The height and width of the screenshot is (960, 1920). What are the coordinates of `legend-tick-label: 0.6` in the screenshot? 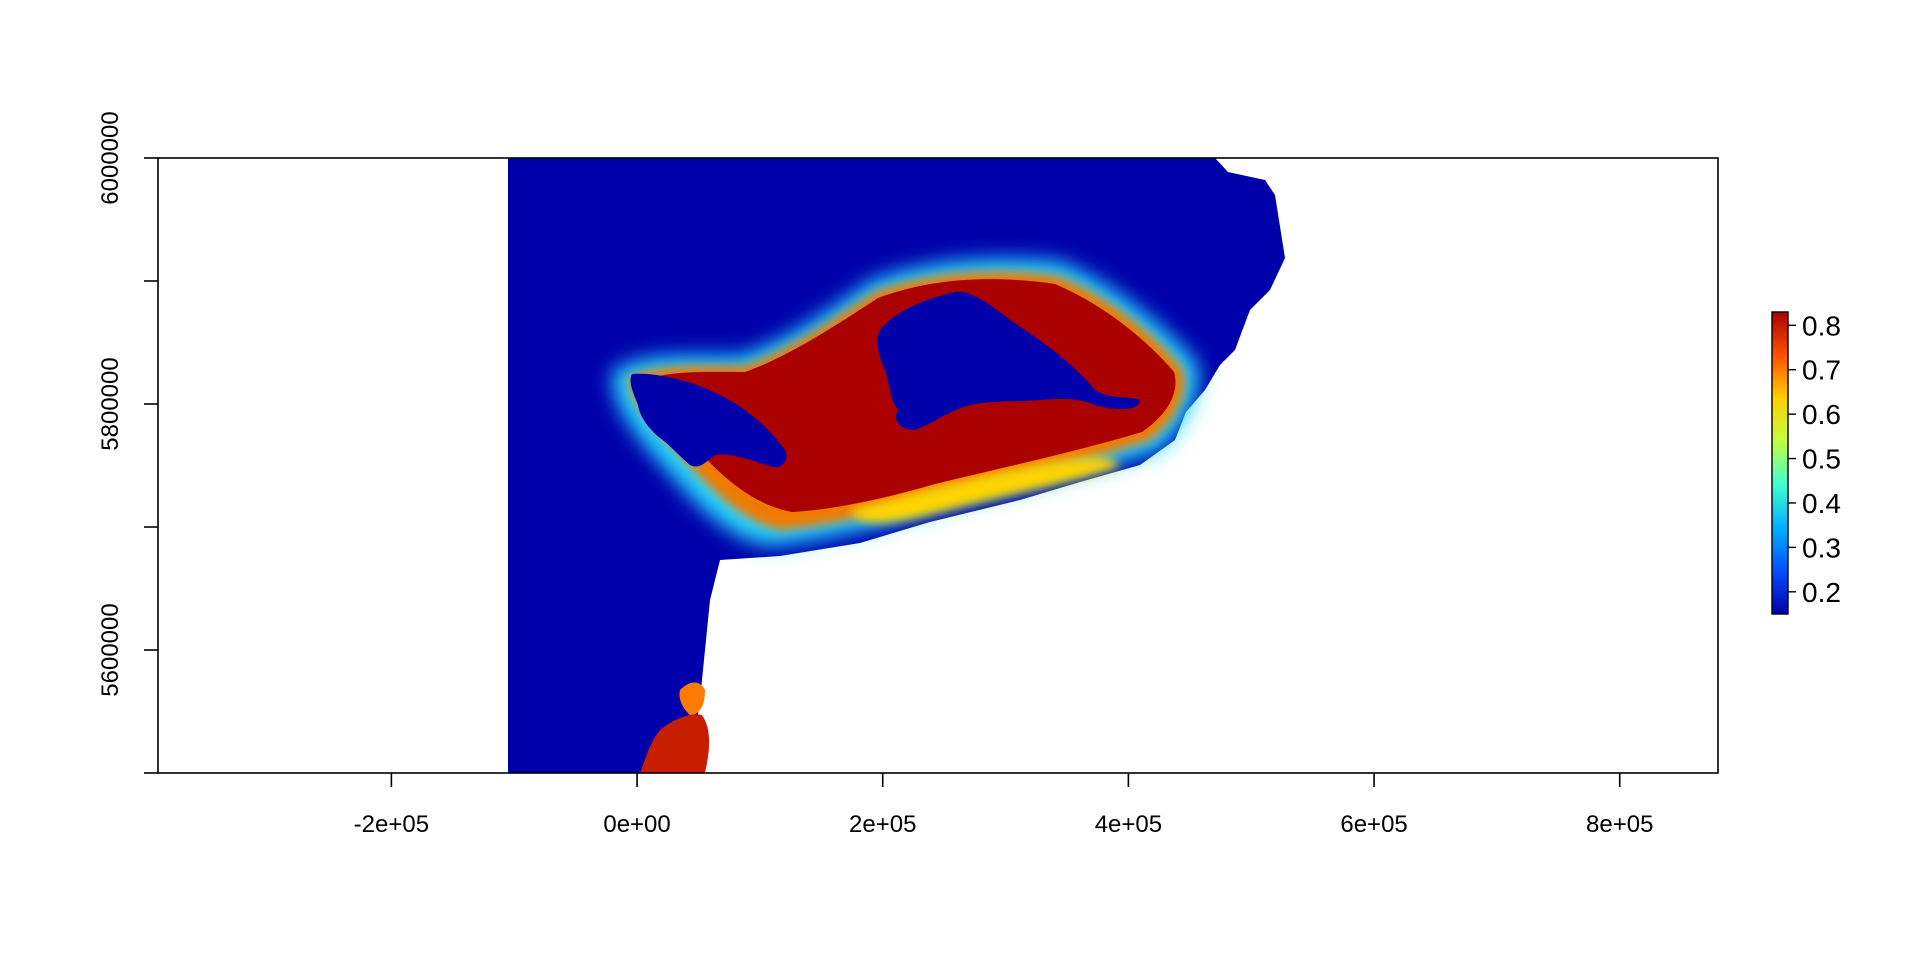 It's located at (1821, 414).